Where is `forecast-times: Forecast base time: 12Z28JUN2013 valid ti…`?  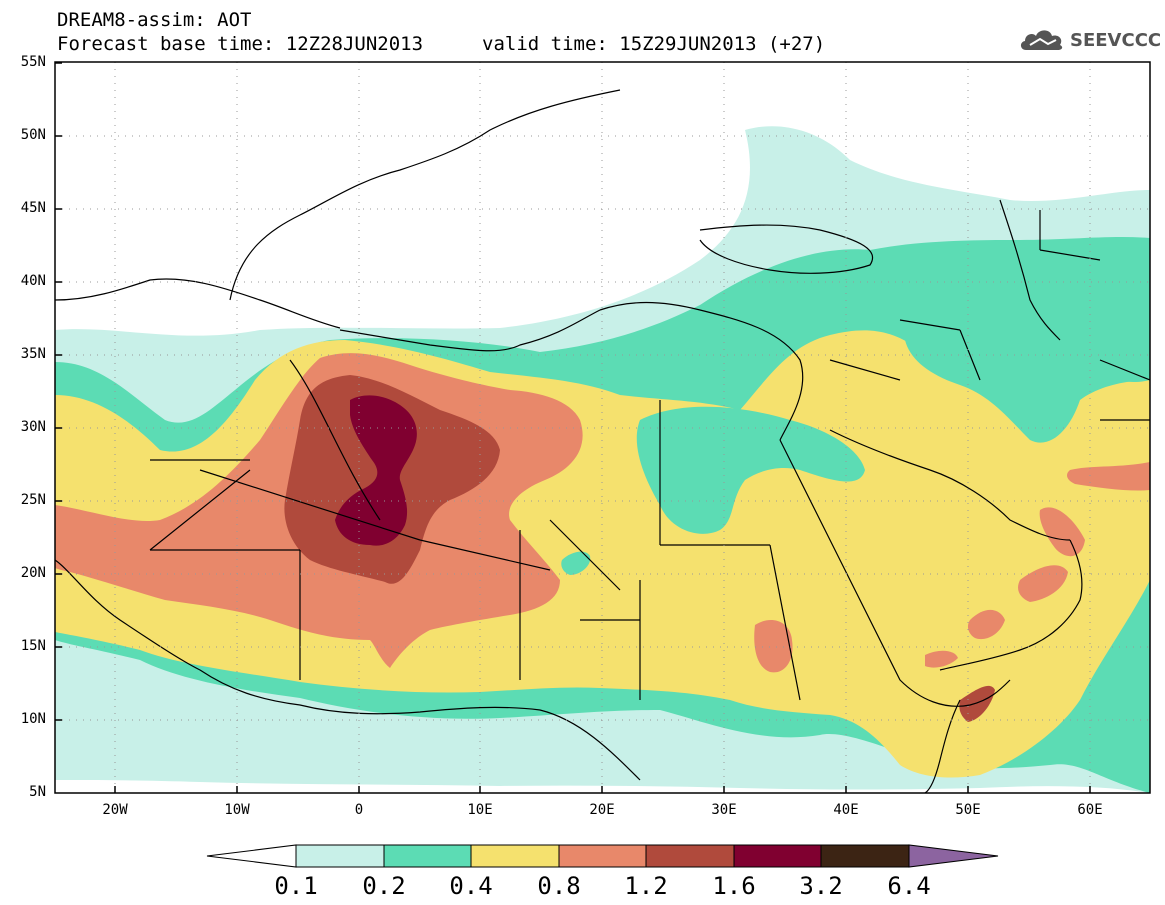
forecast-times: Forecast base time: 12Z28JUN2013 valid ti… is located at coordinates (441, 44).